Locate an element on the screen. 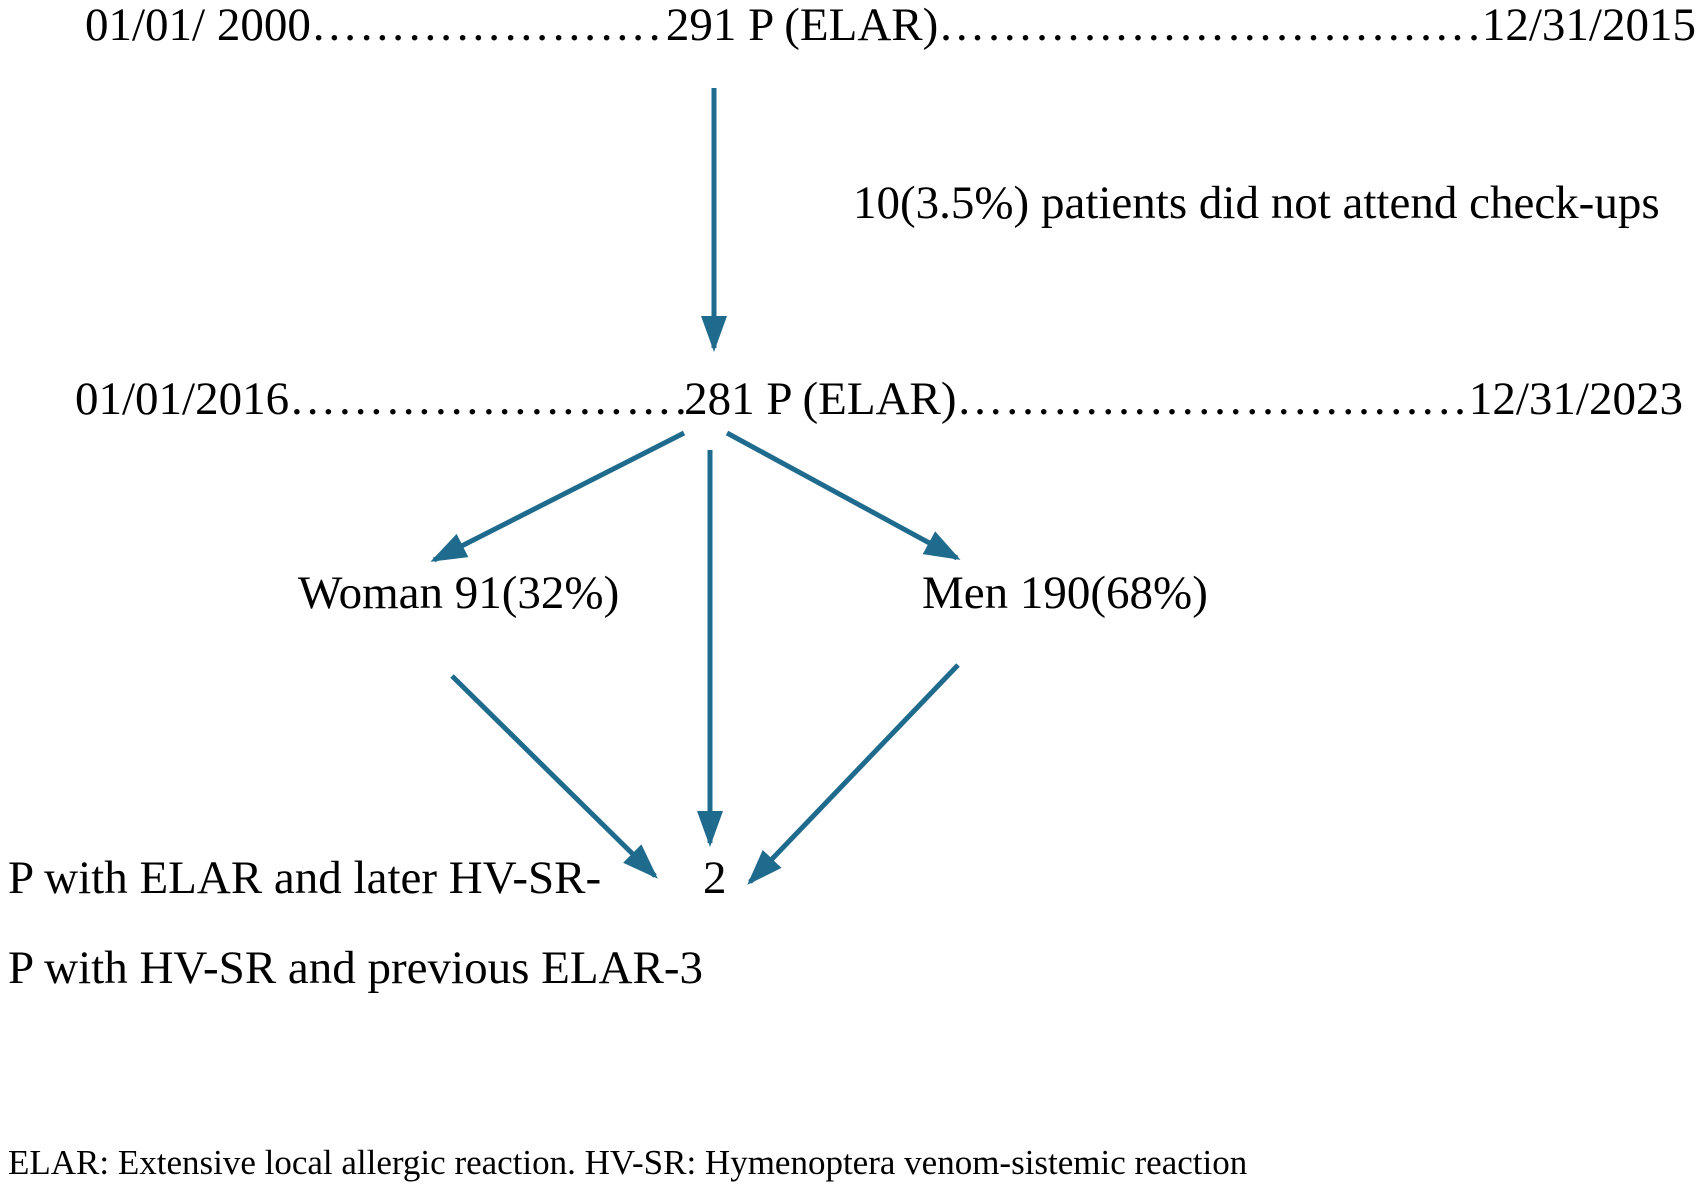  start-date-2000: 01/01/ 2000 is located at coordinates (198, 25).